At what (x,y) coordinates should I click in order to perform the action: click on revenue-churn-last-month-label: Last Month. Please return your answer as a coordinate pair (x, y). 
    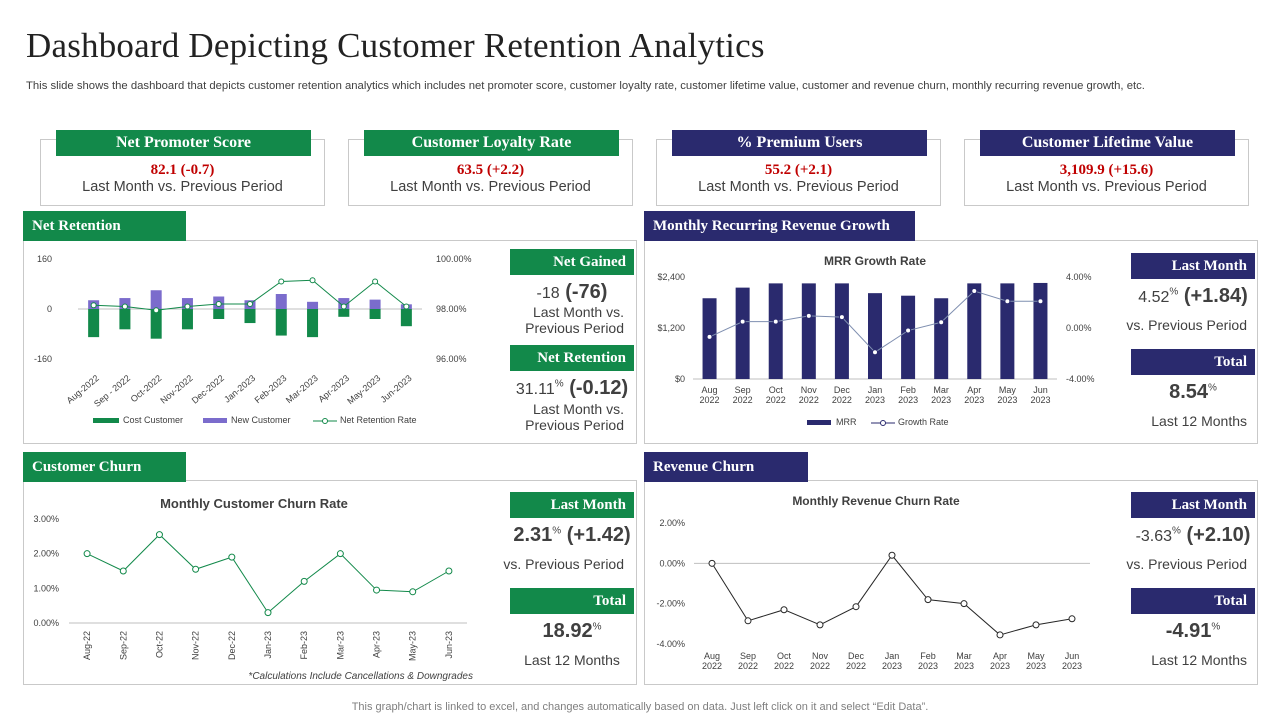
    Looking at the image, I should click on (1193, 505).